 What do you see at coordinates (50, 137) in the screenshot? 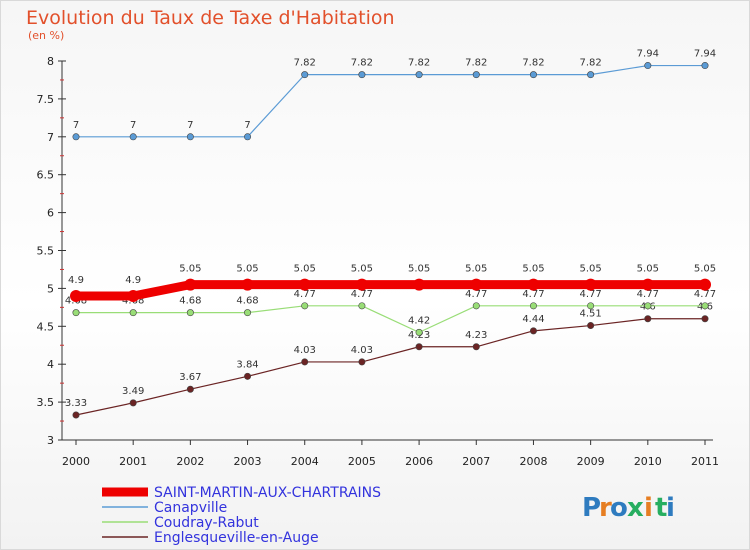
I see `y-tick-label: 7` at bounding box center [50, 137].